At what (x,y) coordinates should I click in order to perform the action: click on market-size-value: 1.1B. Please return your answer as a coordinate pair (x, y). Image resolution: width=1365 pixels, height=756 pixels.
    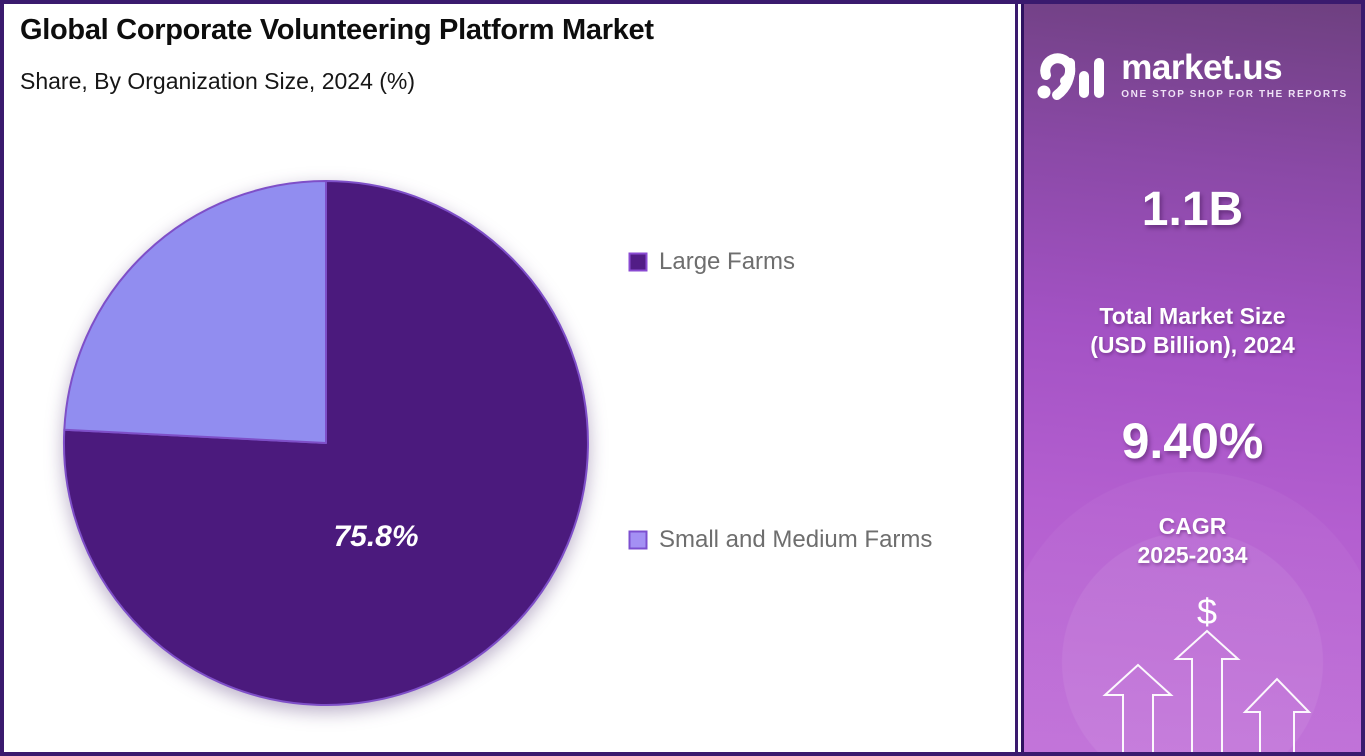
    Looking at the image, I should click on (1192, 209).